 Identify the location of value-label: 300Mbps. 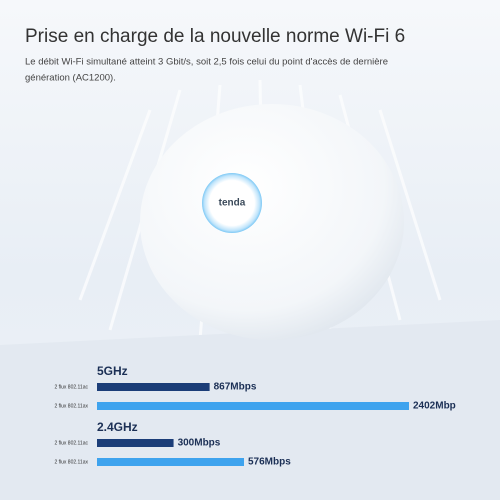
(199, 443).